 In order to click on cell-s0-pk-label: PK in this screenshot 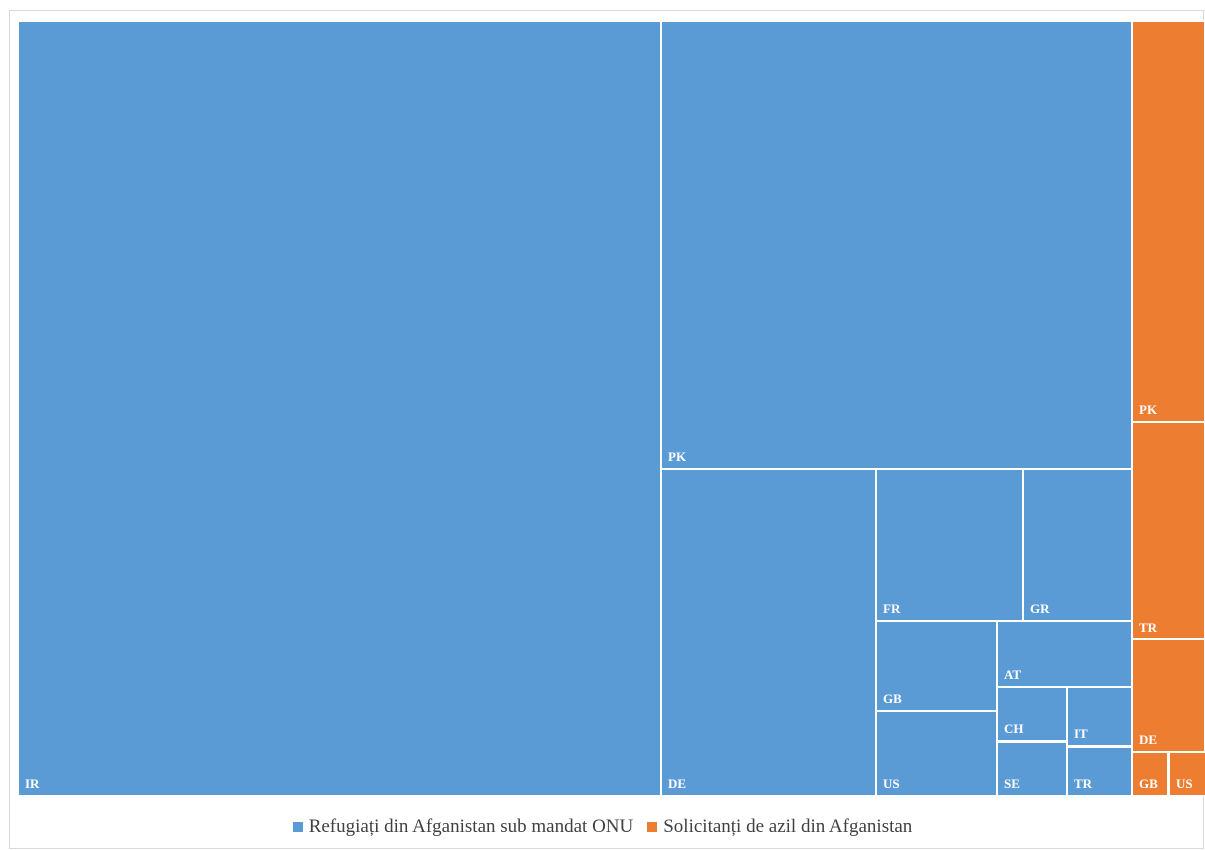, I will do `click(677, 456)`.